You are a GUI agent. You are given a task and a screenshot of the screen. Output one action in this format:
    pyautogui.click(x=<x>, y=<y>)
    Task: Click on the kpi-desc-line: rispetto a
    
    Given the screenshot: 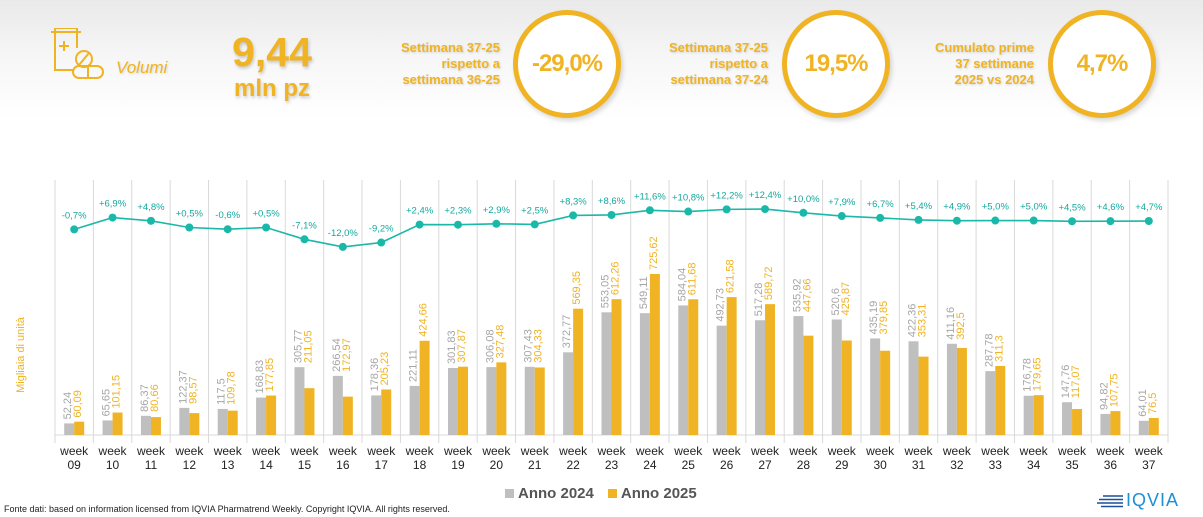 What is the action you would take?
    pyautogui.click(x=470, y=63)
    